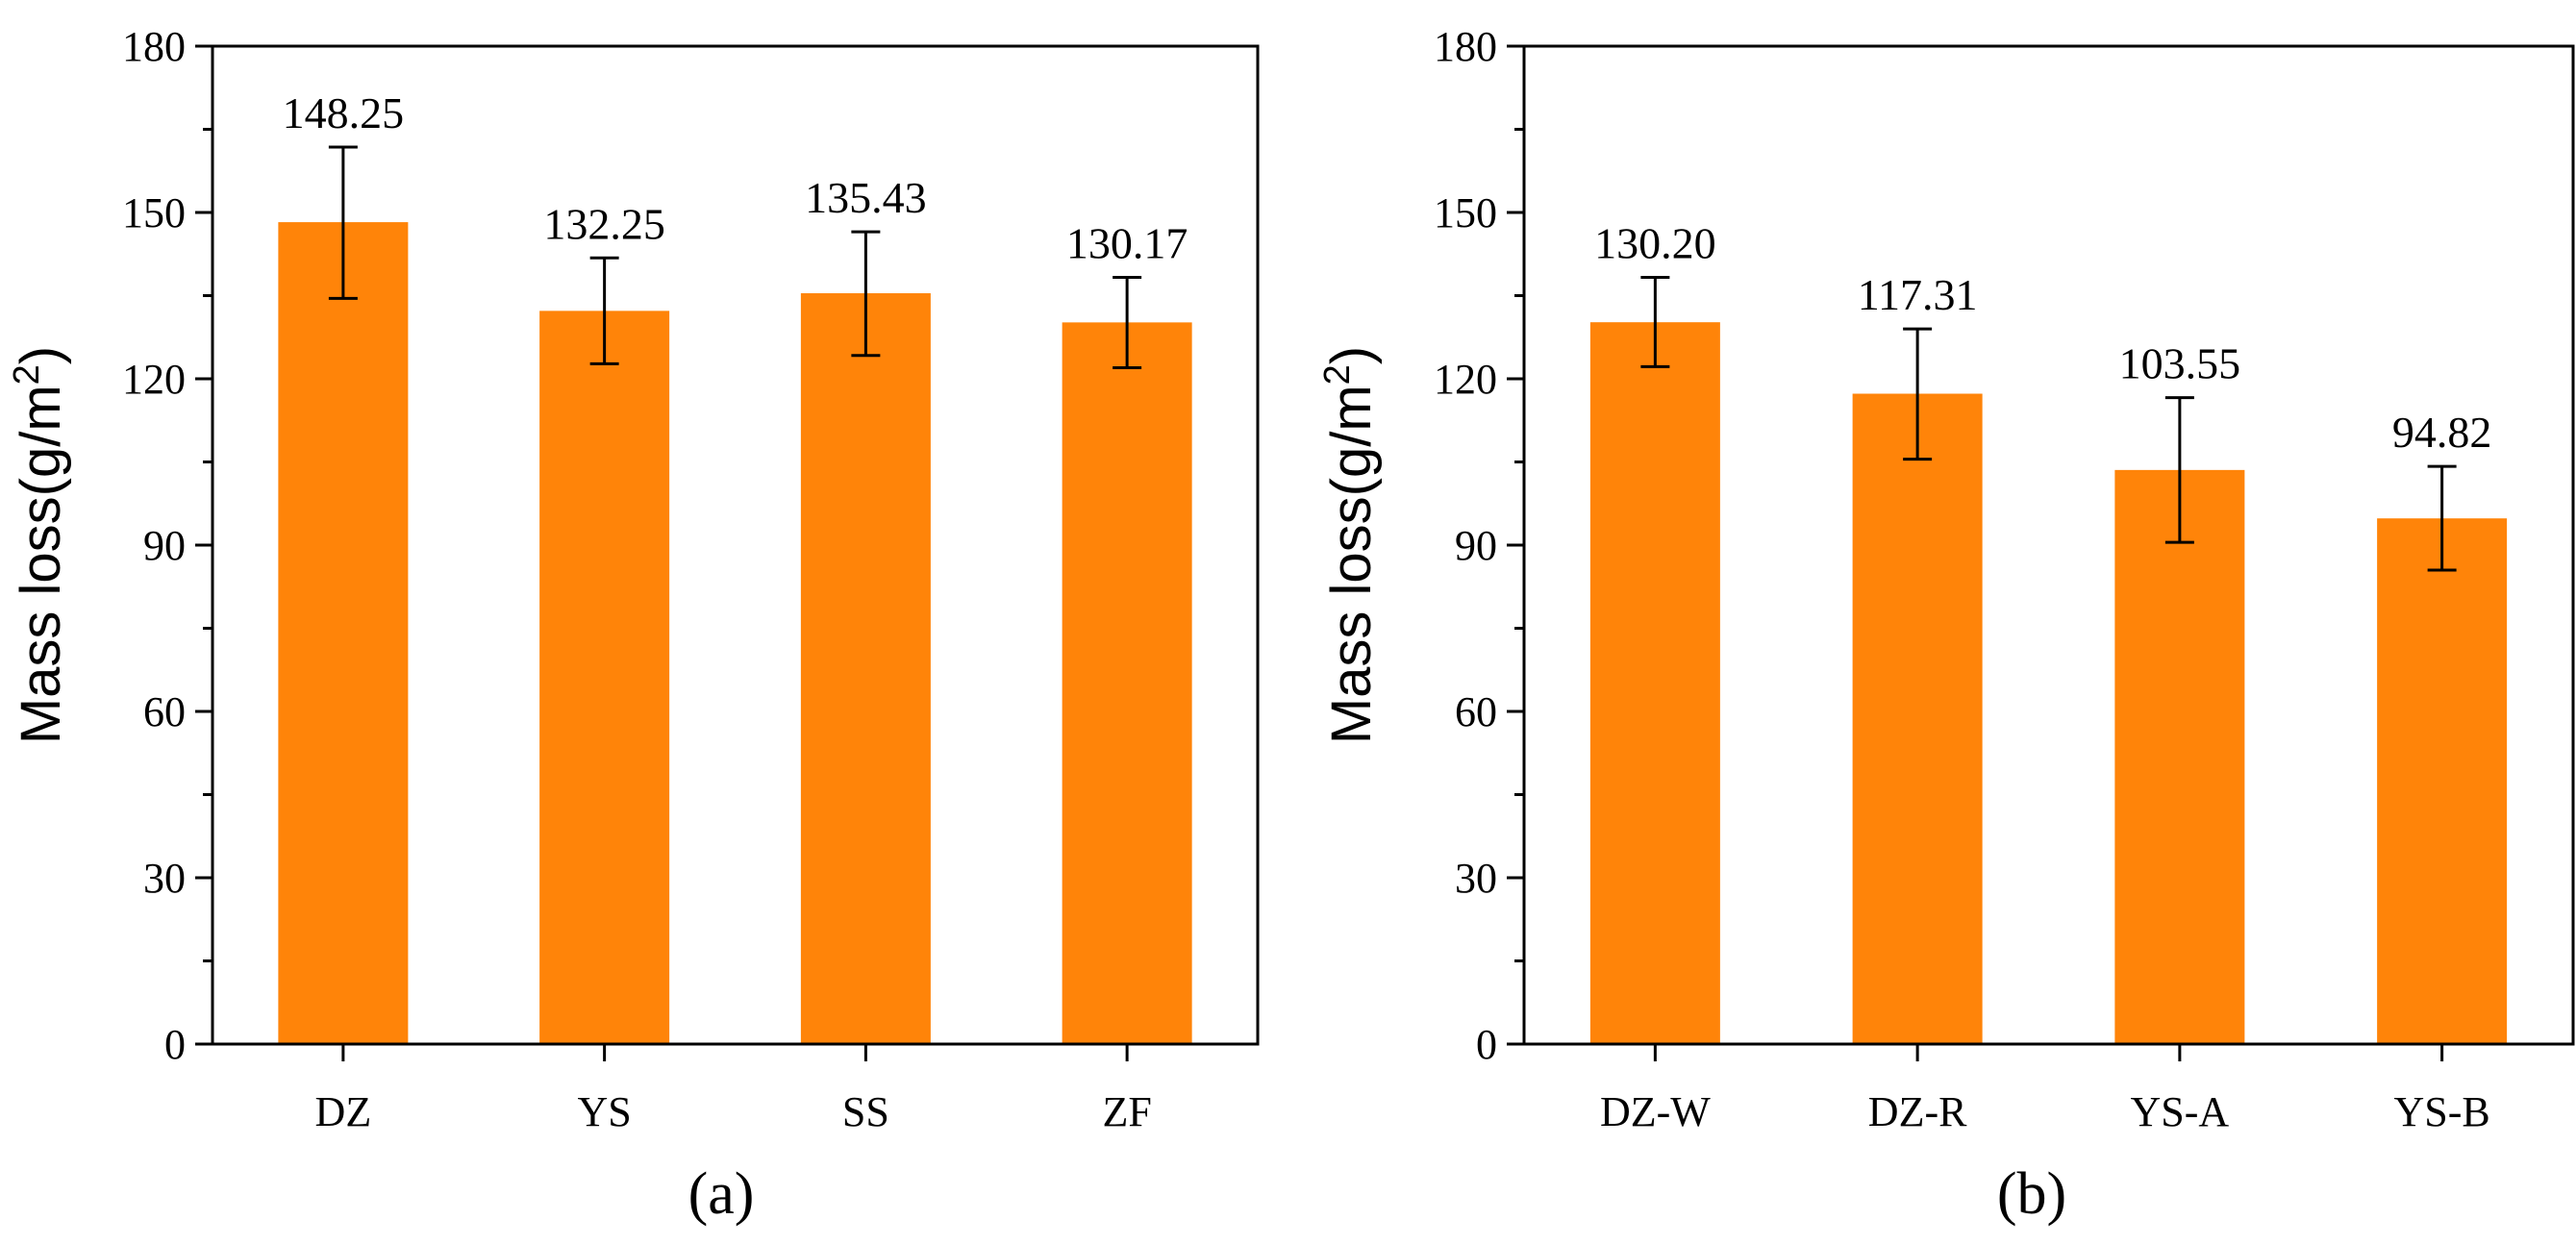  I want to click on x-tick-label-ys-b: YS-B, so click(2442, 1111).